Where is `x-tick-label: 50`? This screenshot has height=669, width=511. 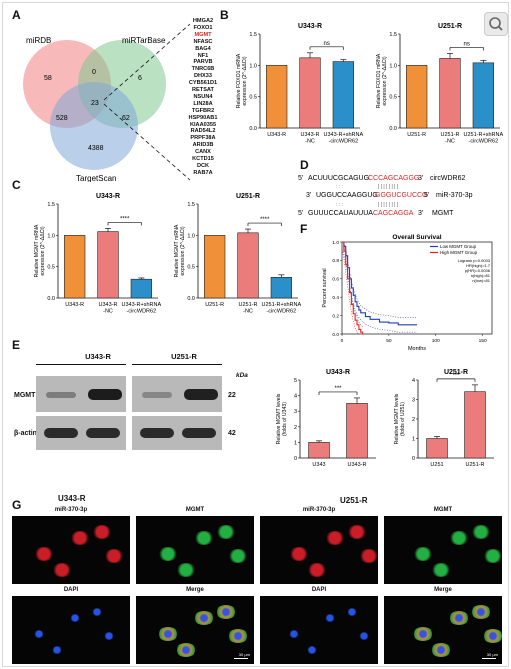 x-tick-label: 50 is located at coordinates (389, 341).